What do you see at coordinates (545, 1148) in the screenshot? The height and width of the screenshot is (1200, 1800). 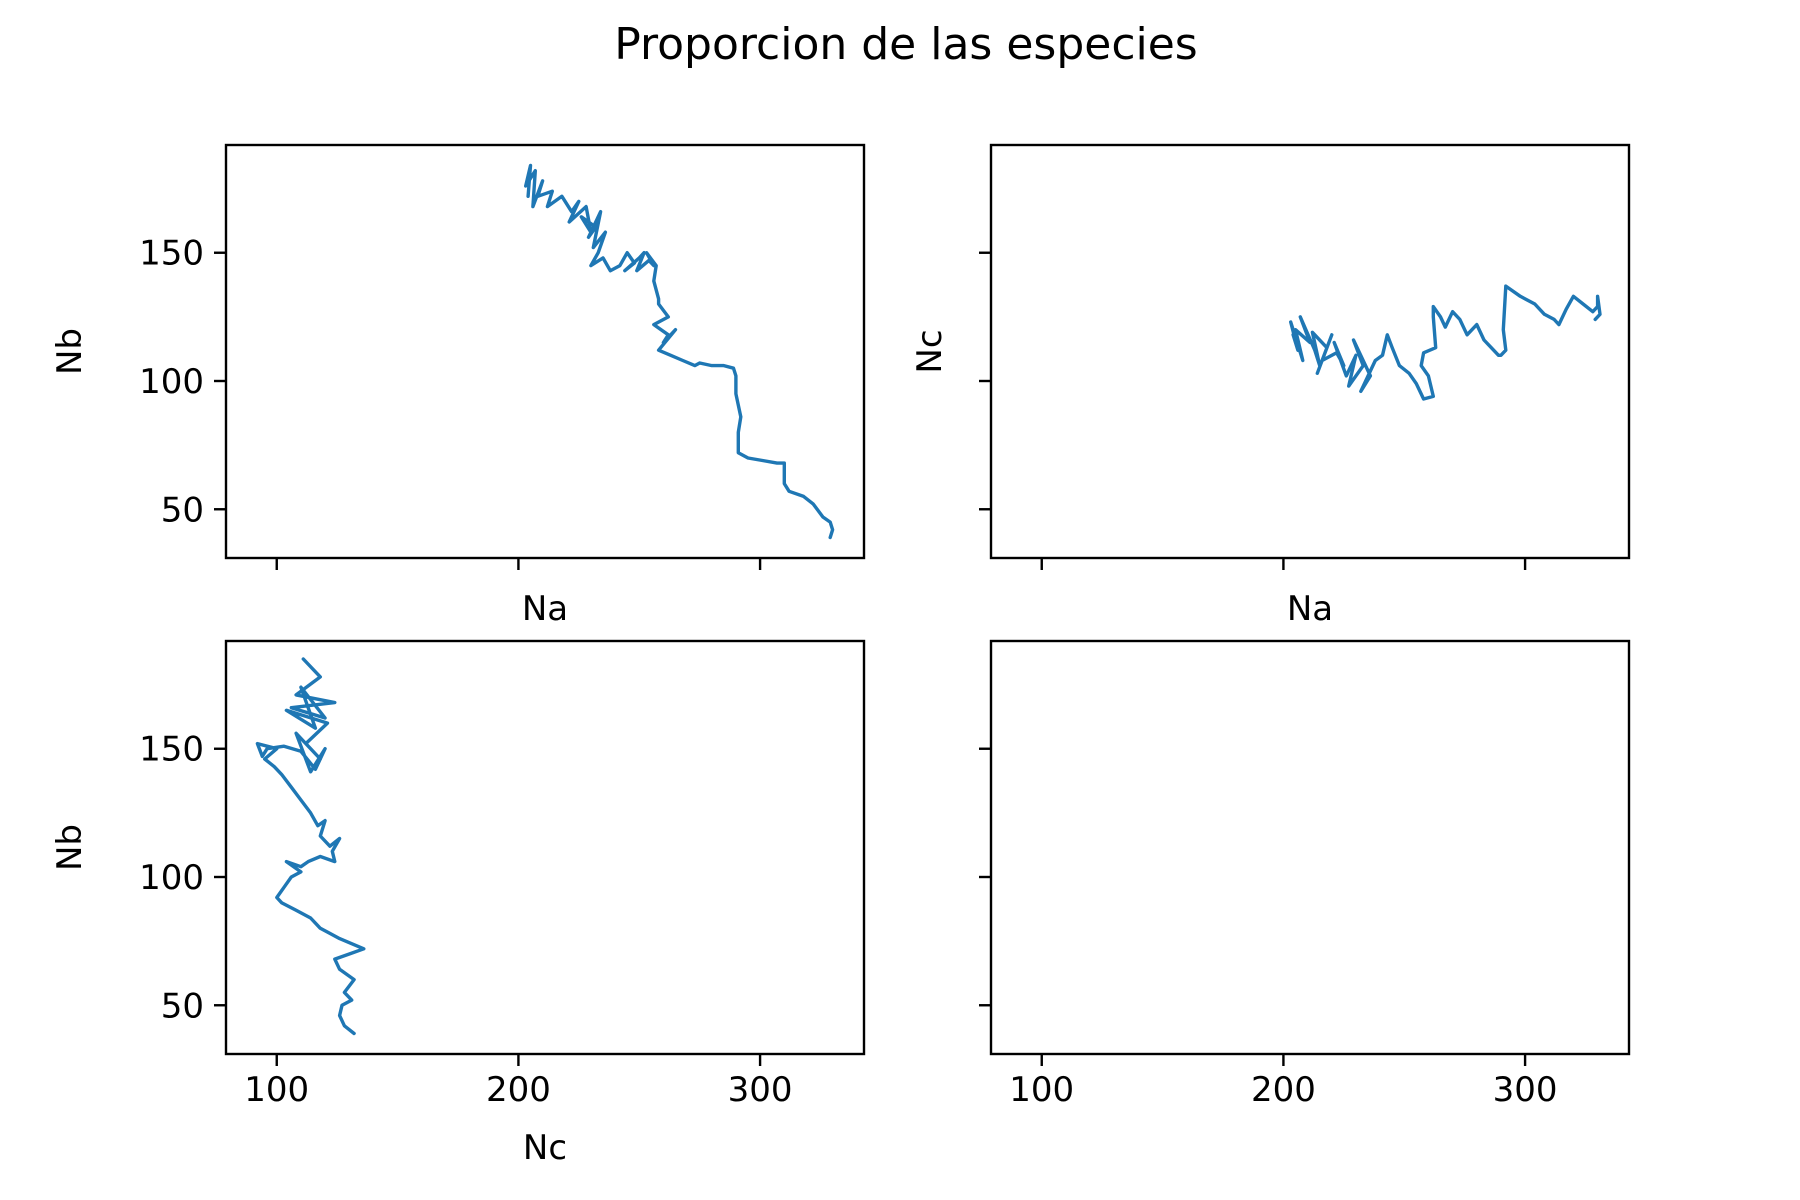 I see `x-axis-label: Nc` at bounding box center [545, 1148].